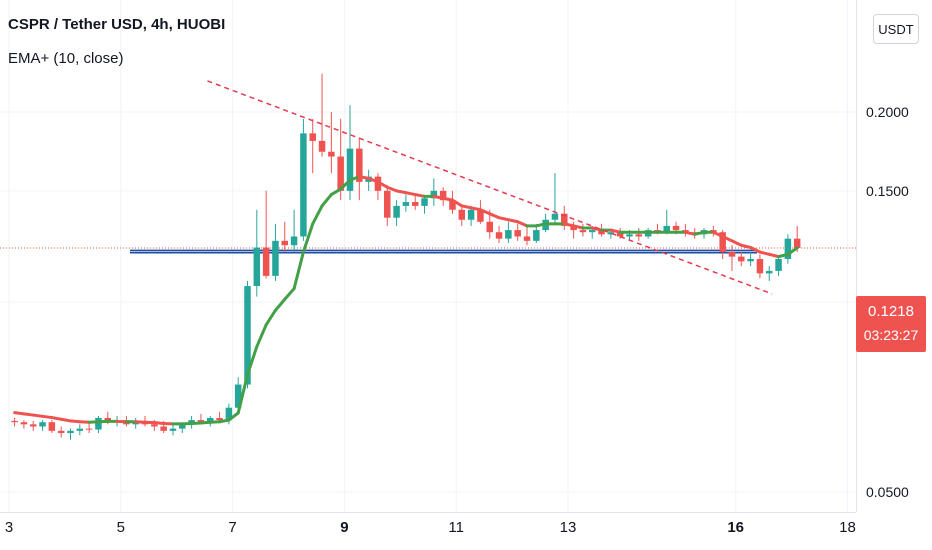 This screenshot has width=932, height=550. Describe the element at coordinates (121, 527) in the screenshot. I see `time-tick-label: 5` at that location.